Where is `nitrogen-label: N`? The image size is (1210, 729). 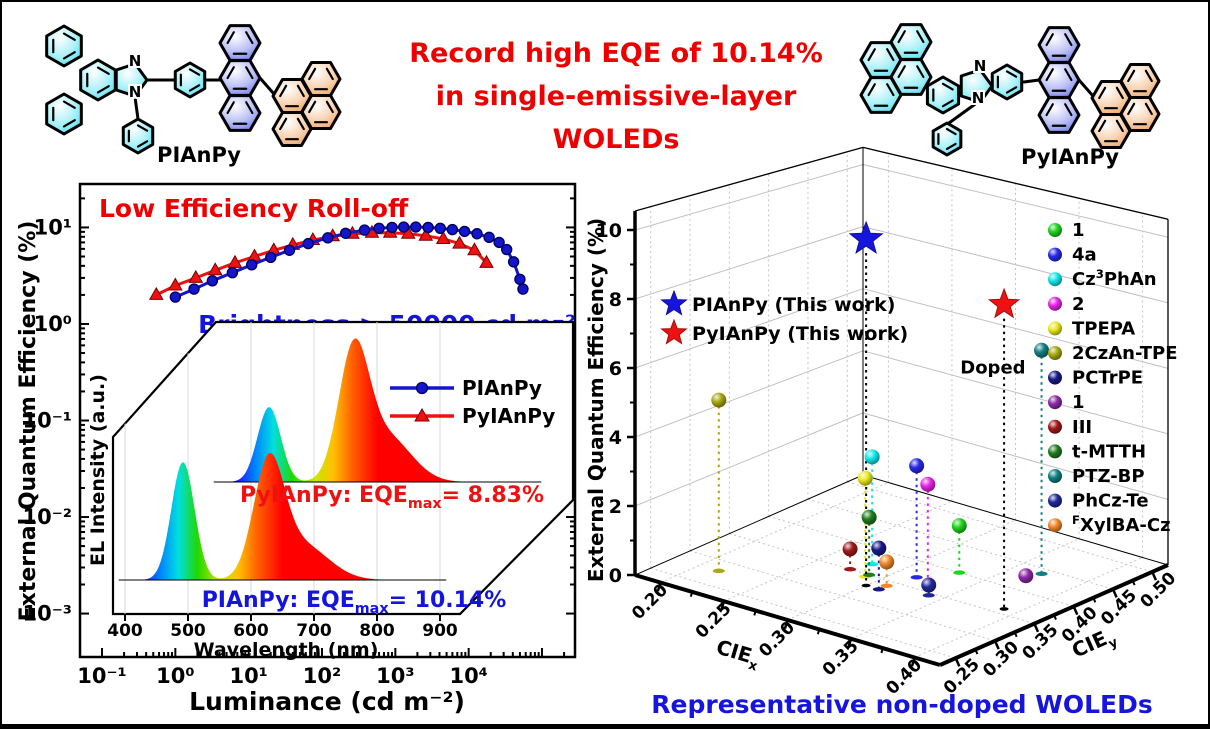 nitrogen-label: N is located at coordinates (135, 61).